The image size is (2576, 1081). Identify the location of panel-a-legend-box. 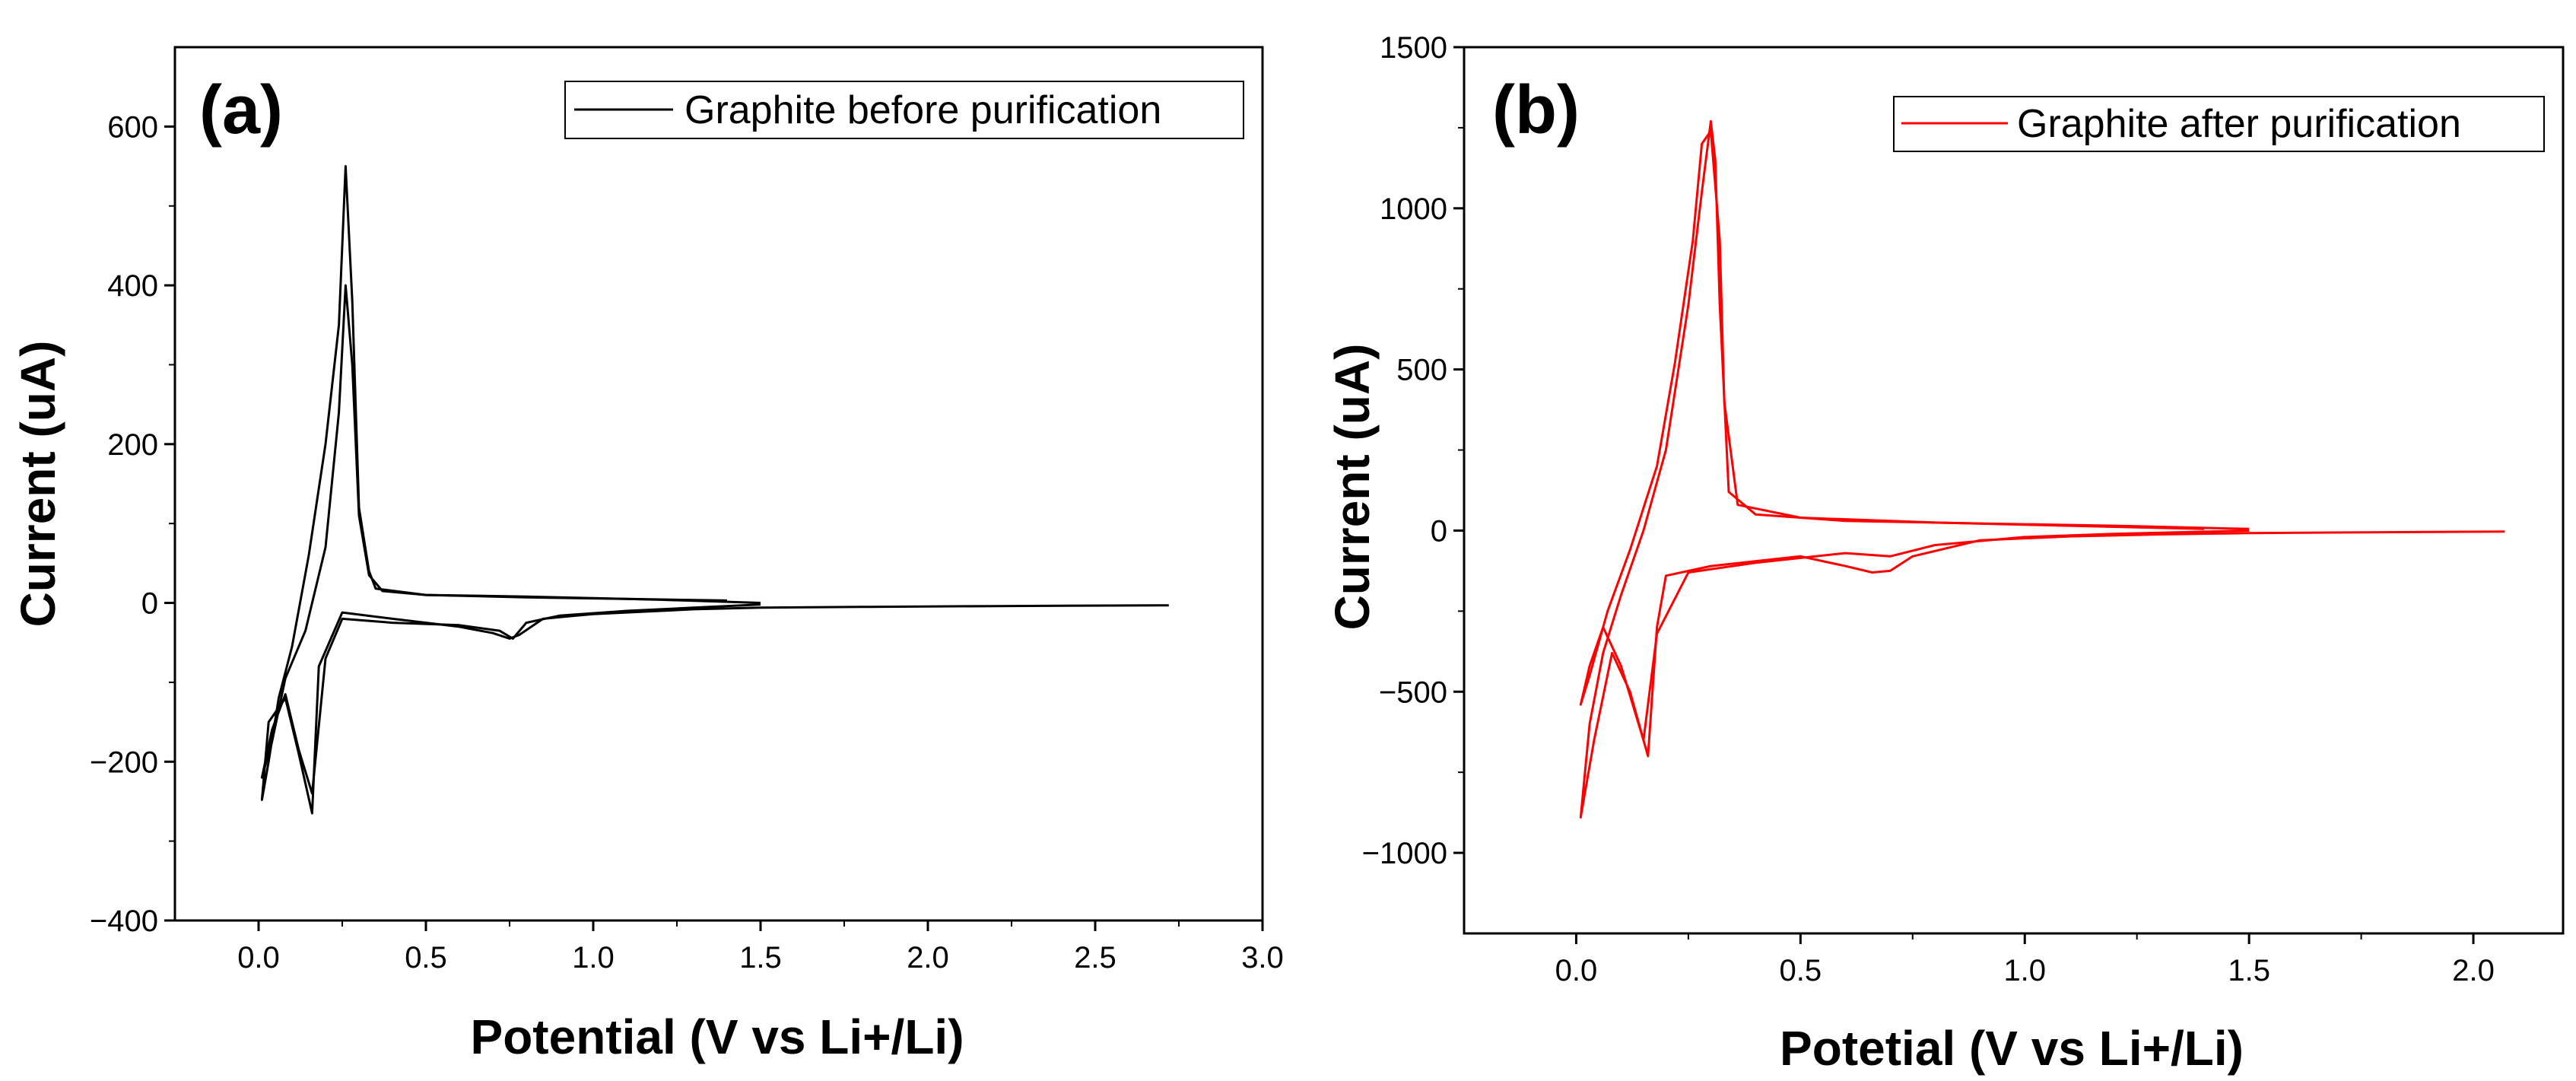
(904, 110).